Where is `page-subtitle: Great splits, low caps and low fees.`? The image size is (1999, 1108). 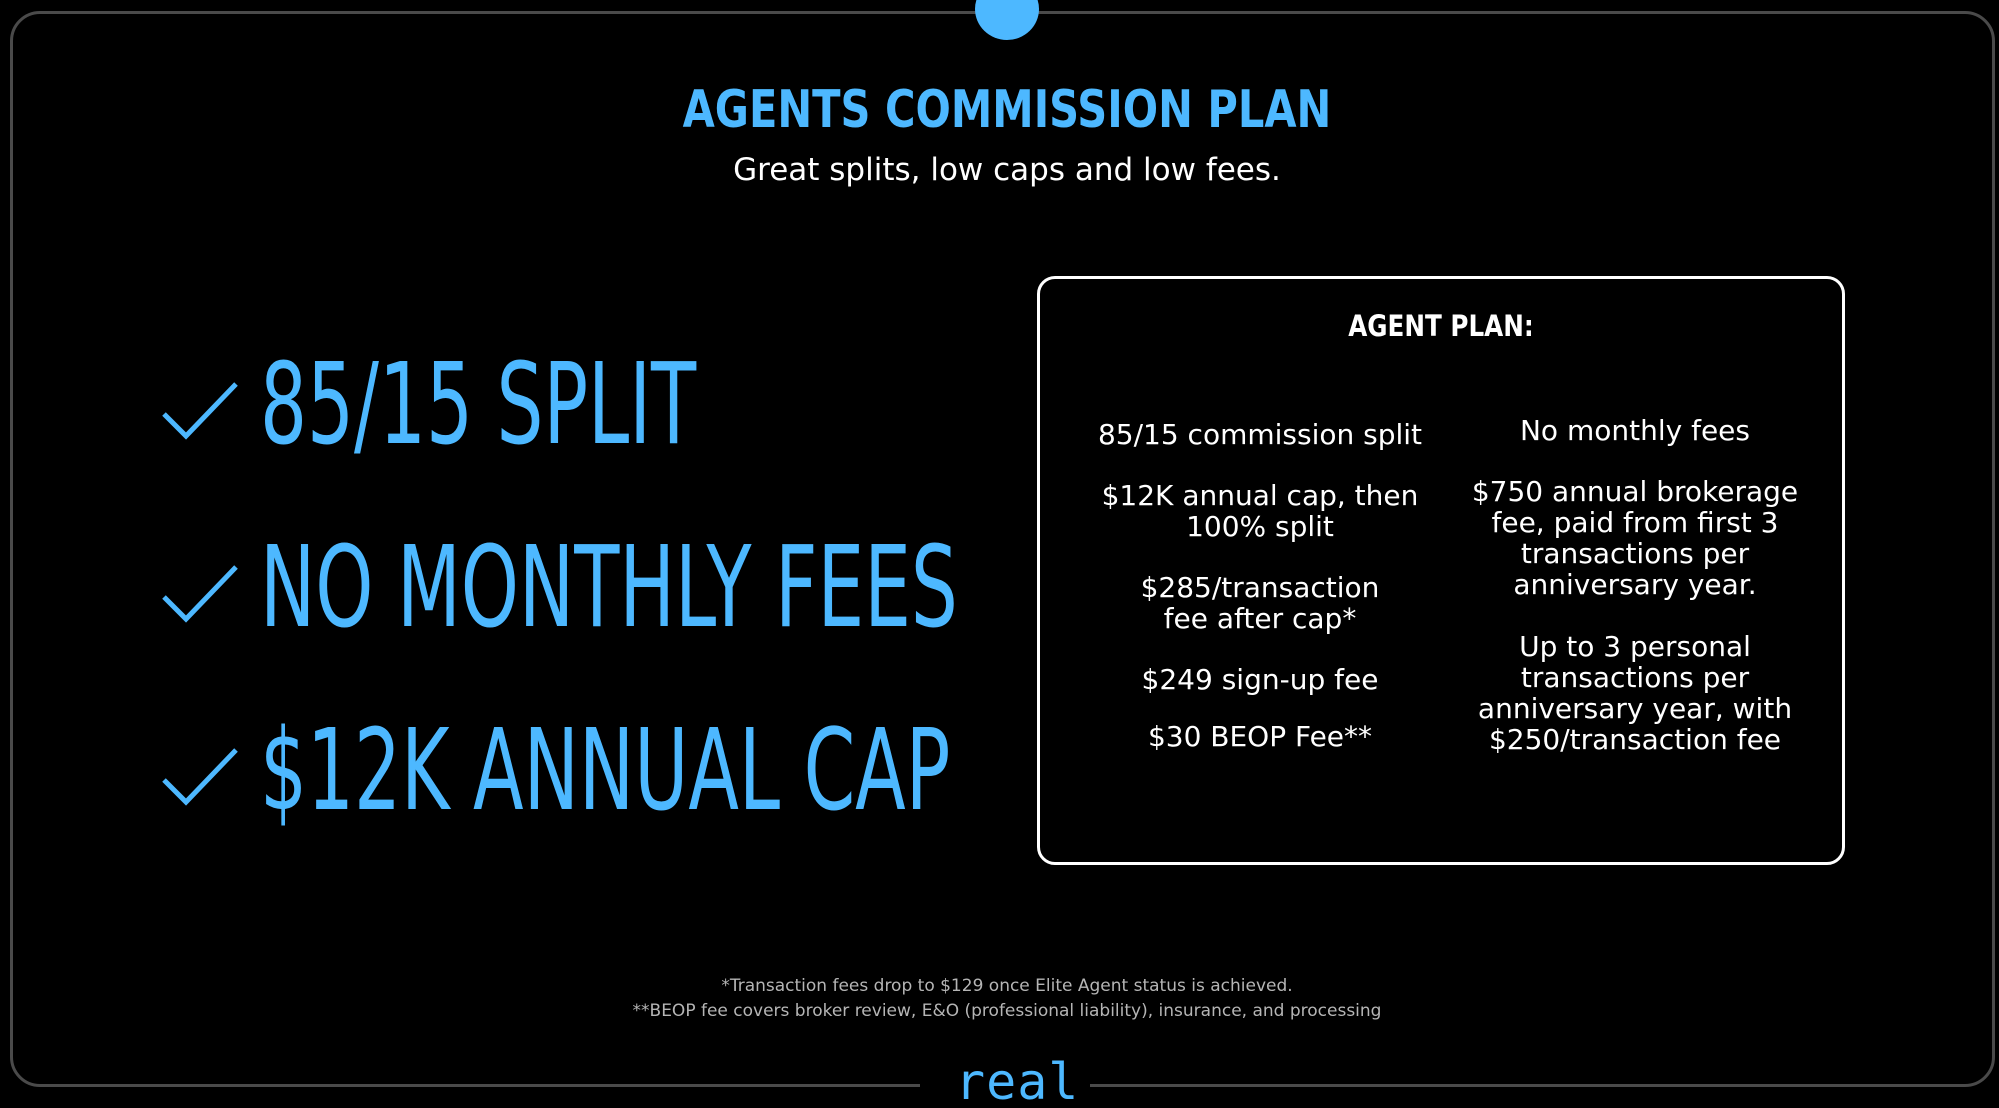
page-subtitle: Great splits, low caps and low fees. is located at coordinates (1007, 170).